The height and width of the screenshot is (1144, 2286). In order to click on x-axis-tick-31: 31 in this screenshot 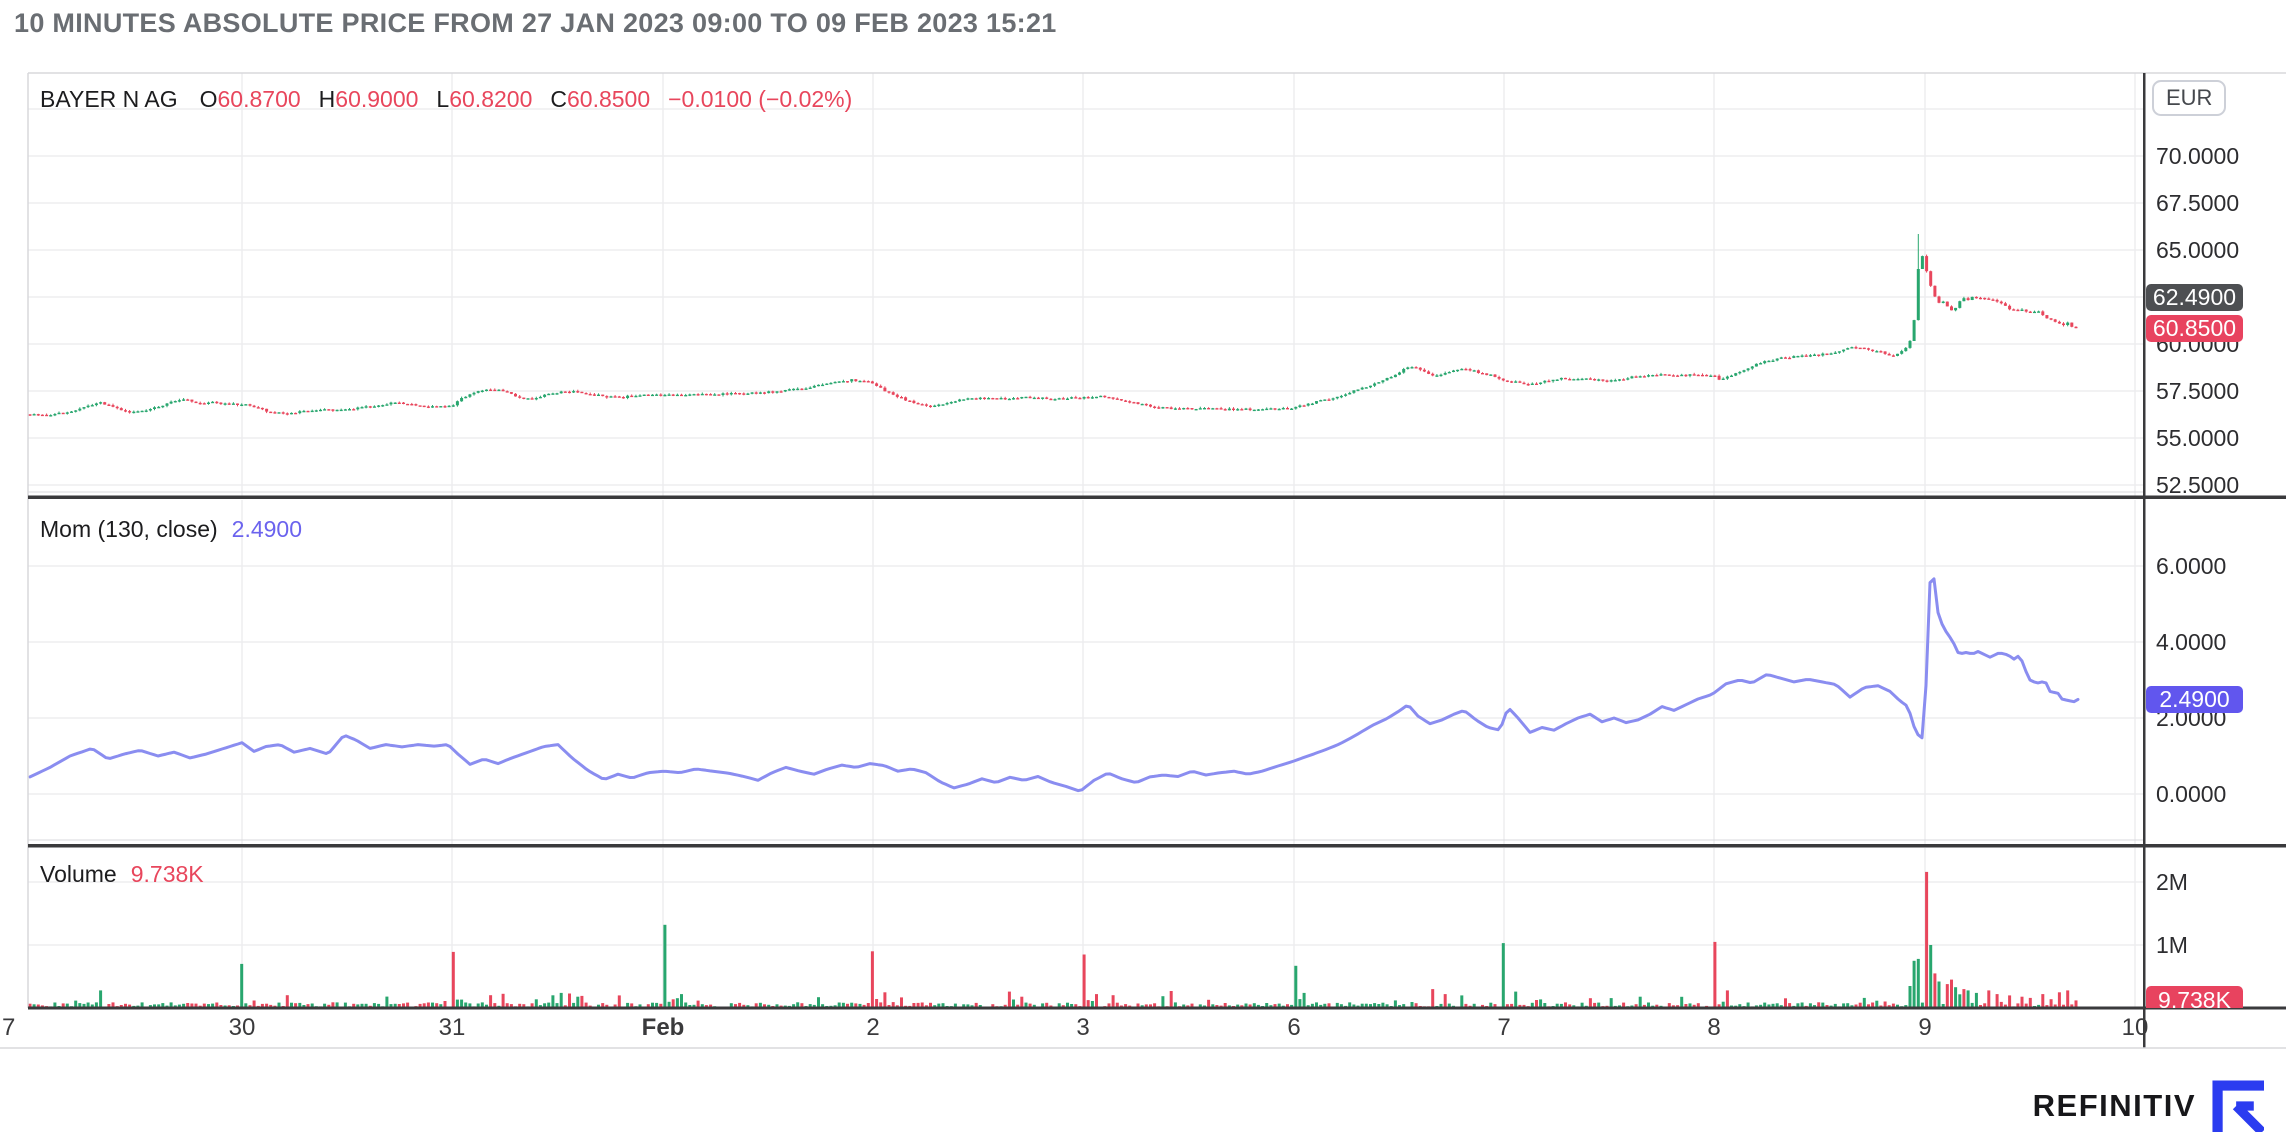, I will do `click(452, 1027)`.